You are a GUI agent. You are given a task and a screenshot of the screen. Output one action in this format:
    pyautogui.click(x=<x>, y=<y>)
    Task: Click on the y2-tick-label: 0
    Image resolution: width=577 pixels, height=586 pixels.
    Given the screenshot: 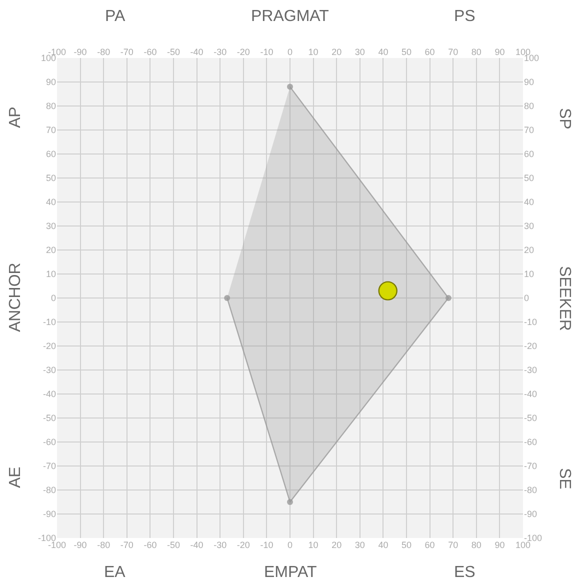 What is the action you would take?
    pyautogui.click(x=527, y=298)
    